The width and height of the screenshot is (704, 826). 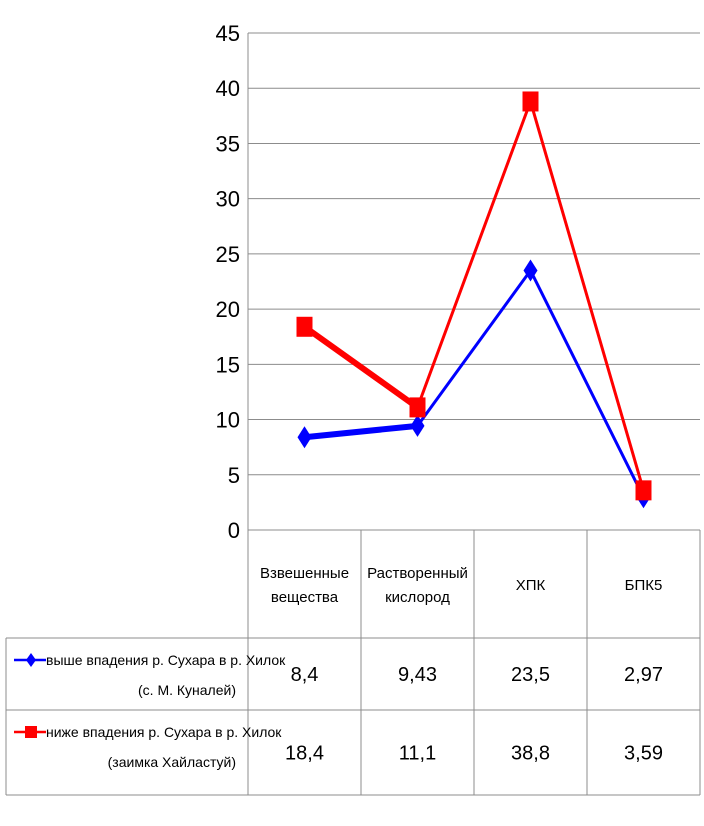 What do you see at coordinates (417, 754) in the screenshot?
I see `table-cell-value: 11,1` at bounding box center [417, 754].